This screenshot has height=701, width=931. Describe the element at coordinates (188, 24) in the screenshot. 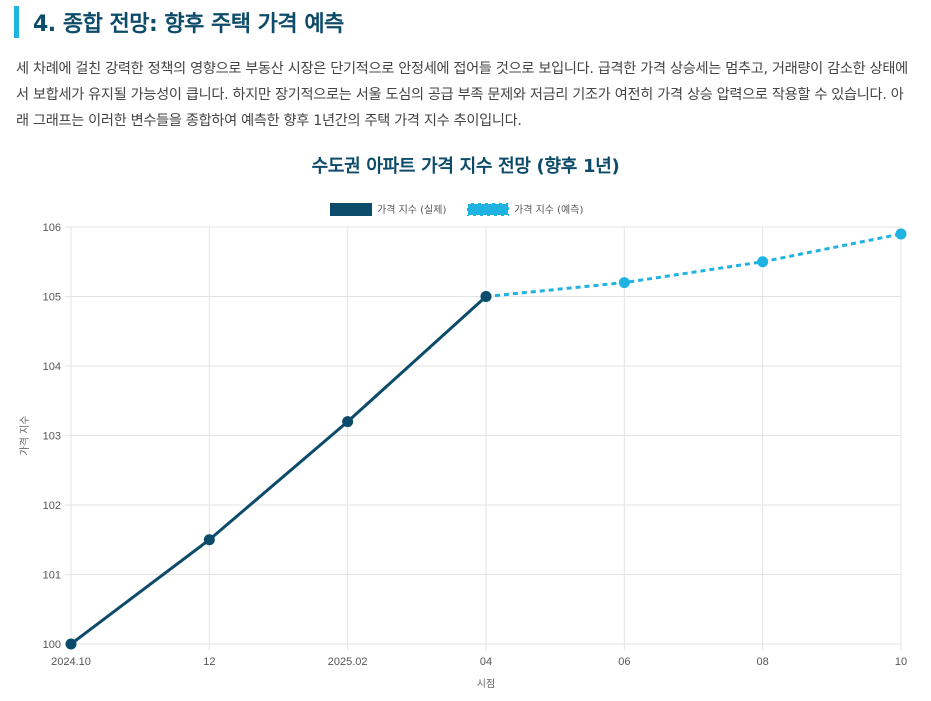

I see `section-title: 4. 종합 전망: 향후 주택 가격 예측` at that location.